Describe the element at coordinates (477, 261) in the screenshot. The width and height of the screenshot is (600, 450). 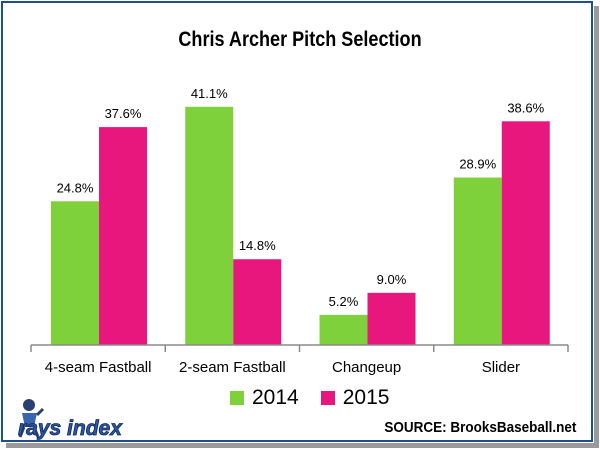
I see `bar-2014-slider` at that location.